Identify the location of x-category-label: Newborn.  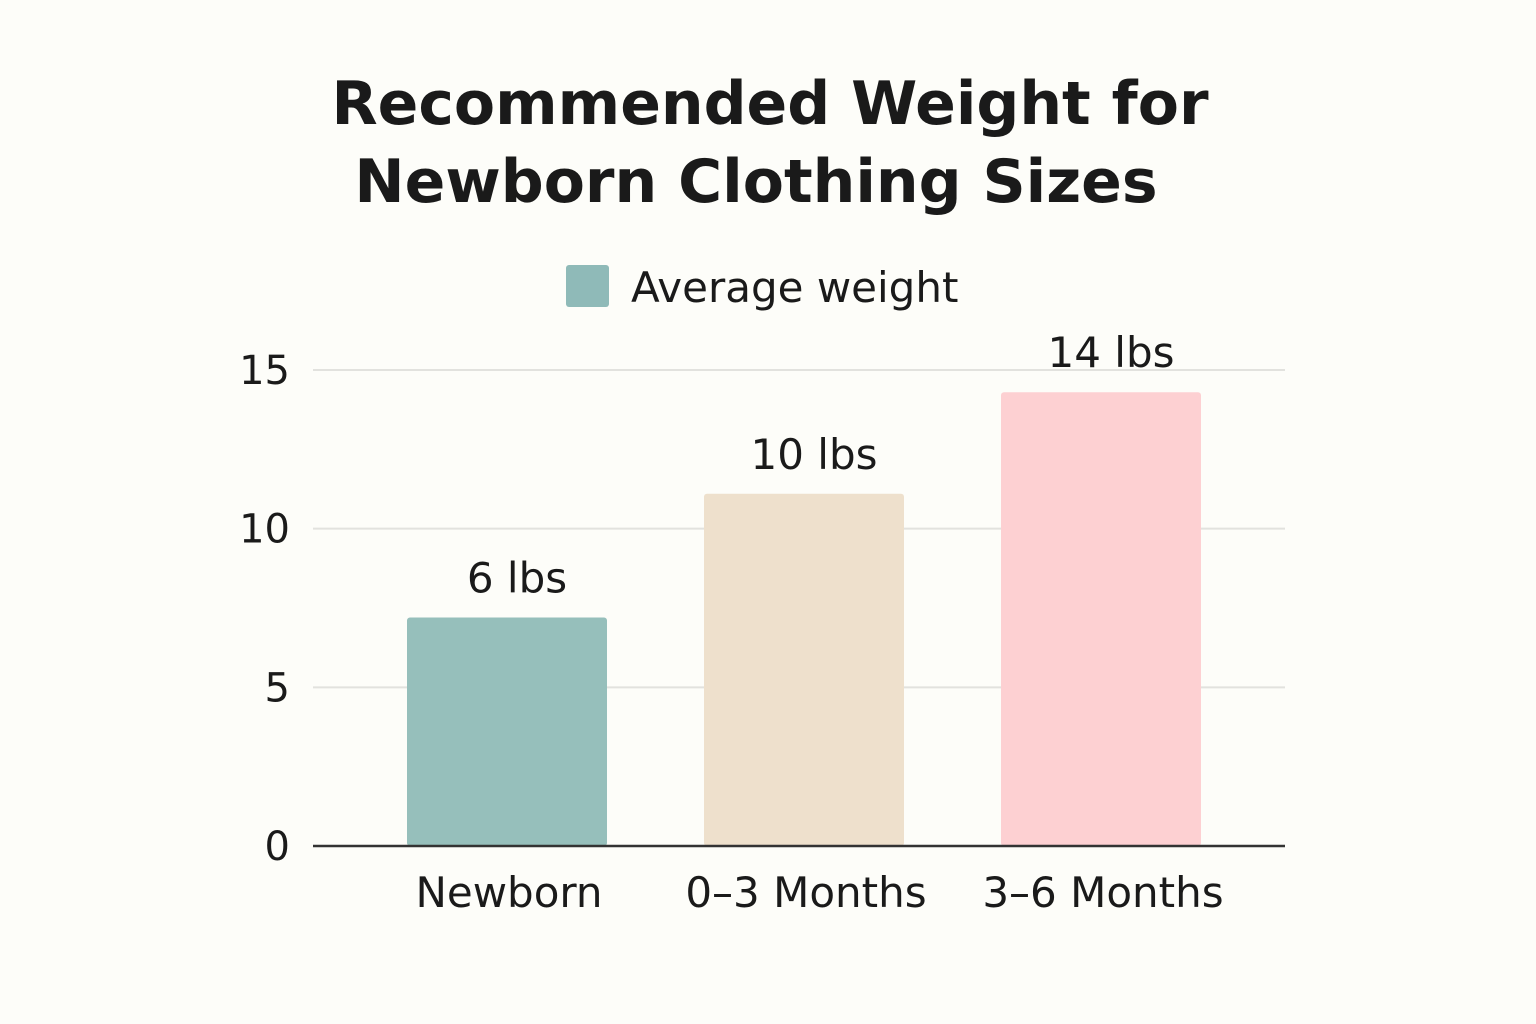
(508, 892).